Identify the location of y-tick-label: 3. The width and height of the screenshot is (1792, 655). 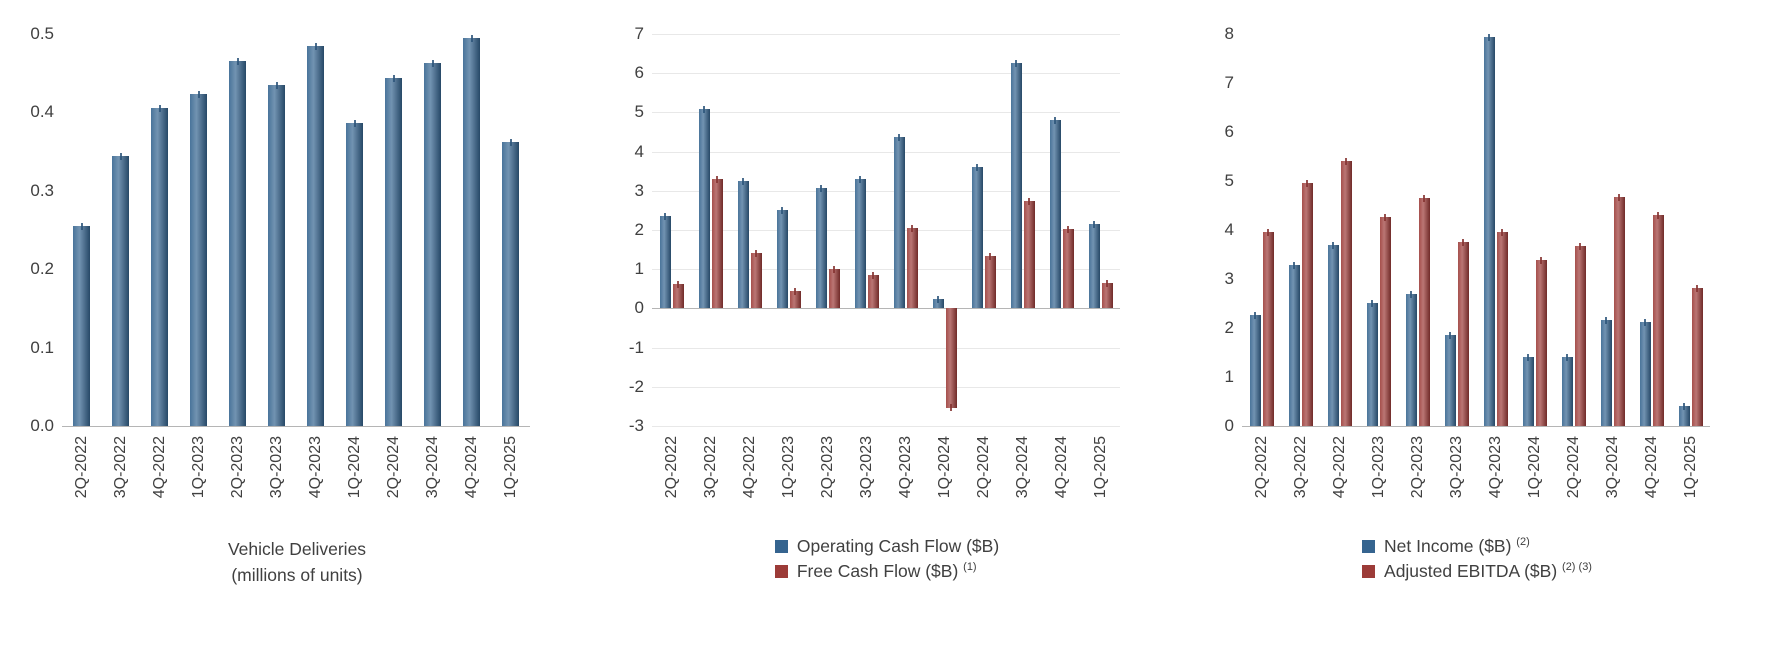
(639, 190).